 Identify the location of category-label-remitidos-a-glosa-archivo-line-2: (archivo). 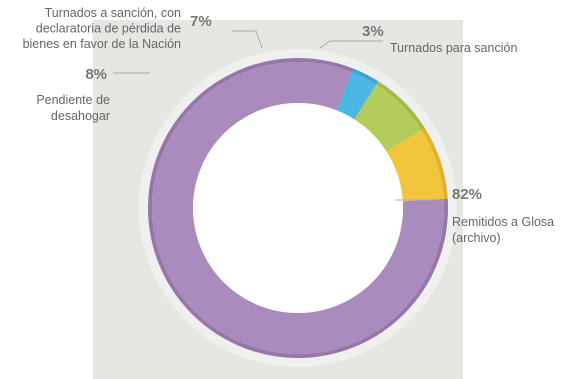
(476, 238).